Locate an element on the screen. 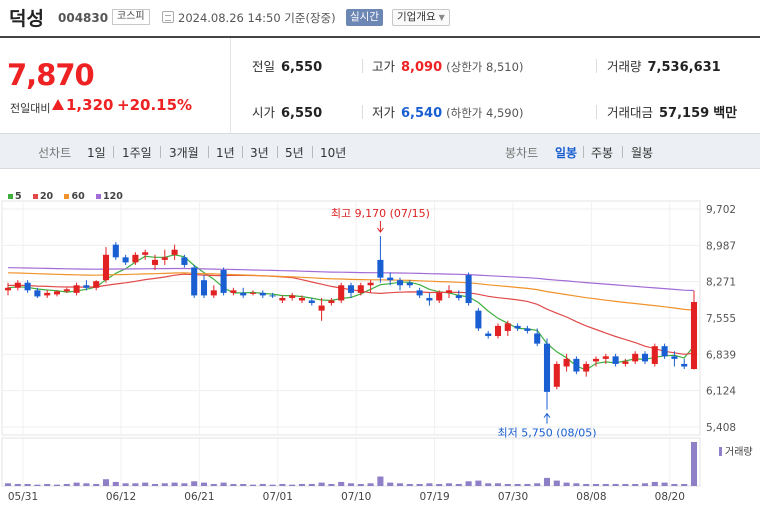  ma60-line is located at coordinates (351, 291).